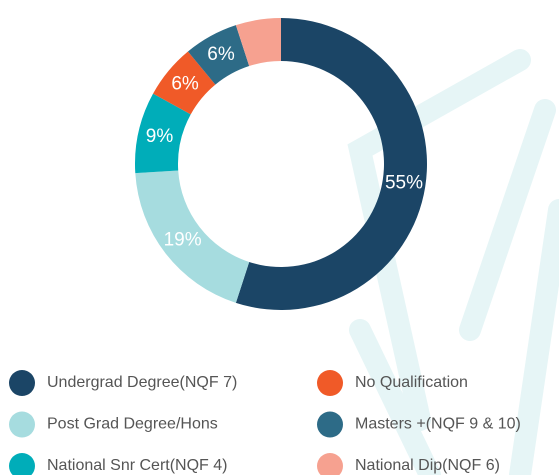  Describe the element at coordinates (438, 424) in the screenshot. I see `legend-label: Masters +(NQF 9 & 10)` at that location.